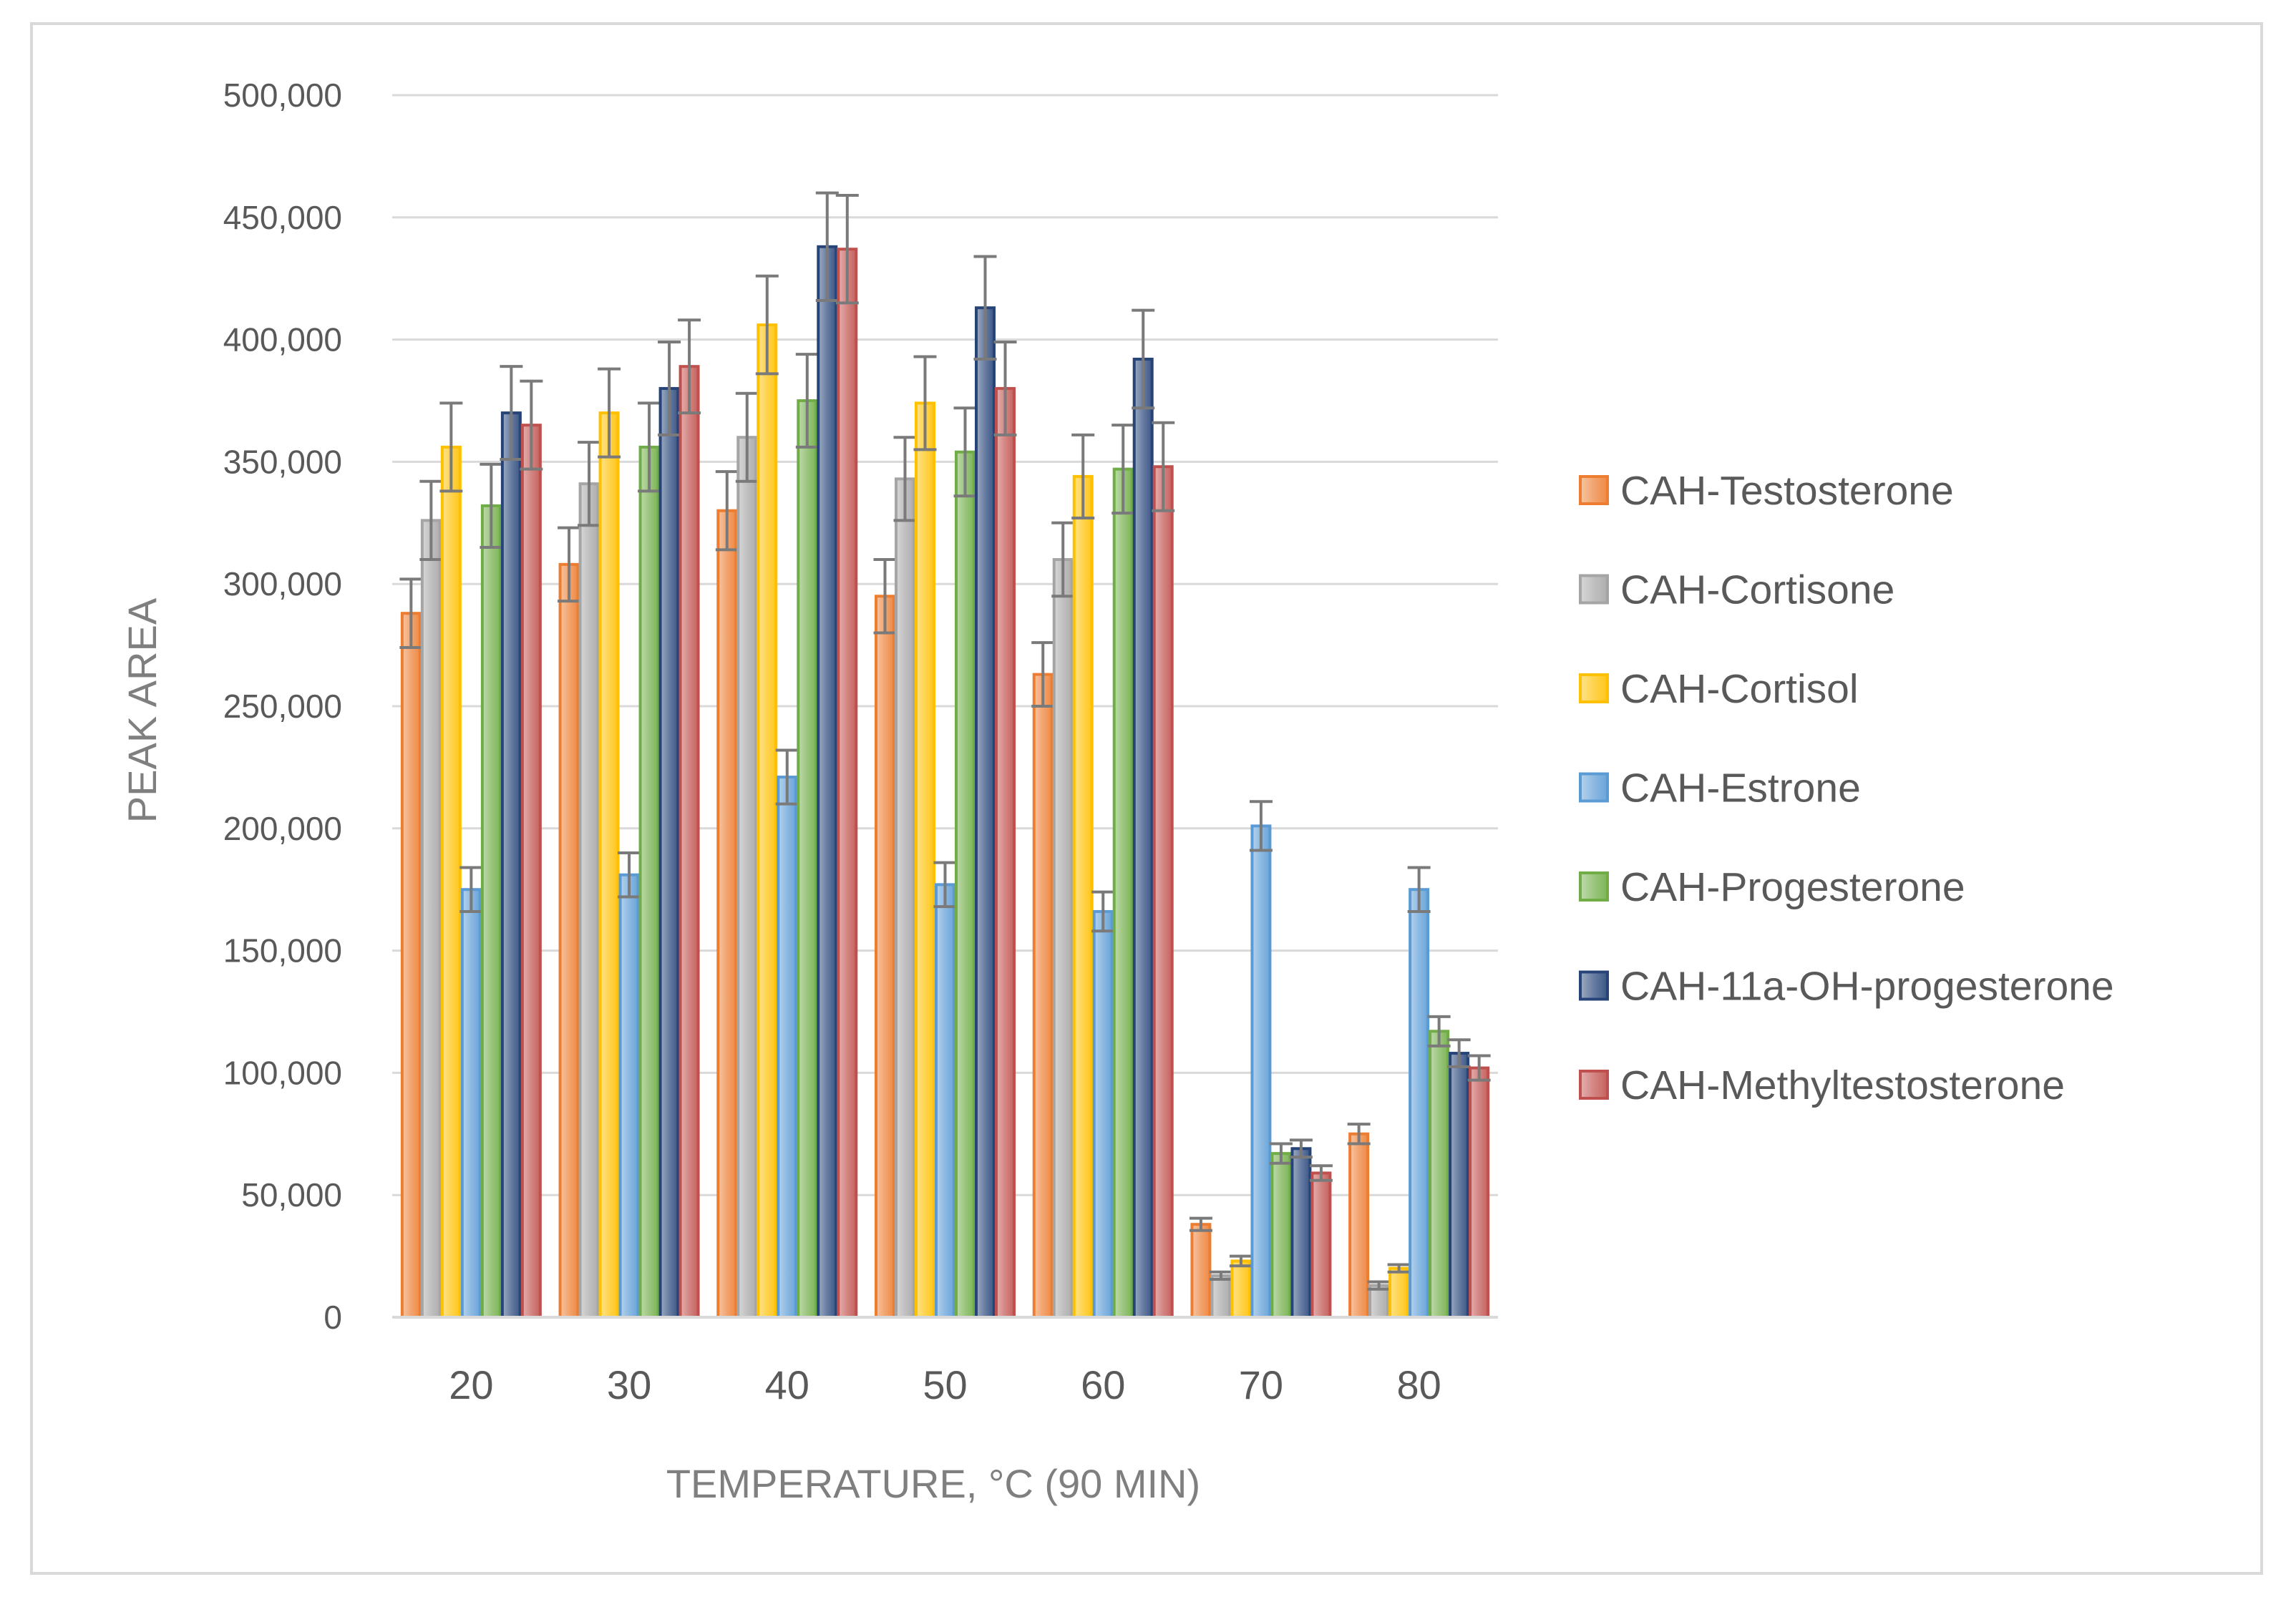 This screenshot has height=1602, width=2296. Describe the element at coordinates (1261, 1384) in the screenshot. I see `x-tick-label: 70` at that location.